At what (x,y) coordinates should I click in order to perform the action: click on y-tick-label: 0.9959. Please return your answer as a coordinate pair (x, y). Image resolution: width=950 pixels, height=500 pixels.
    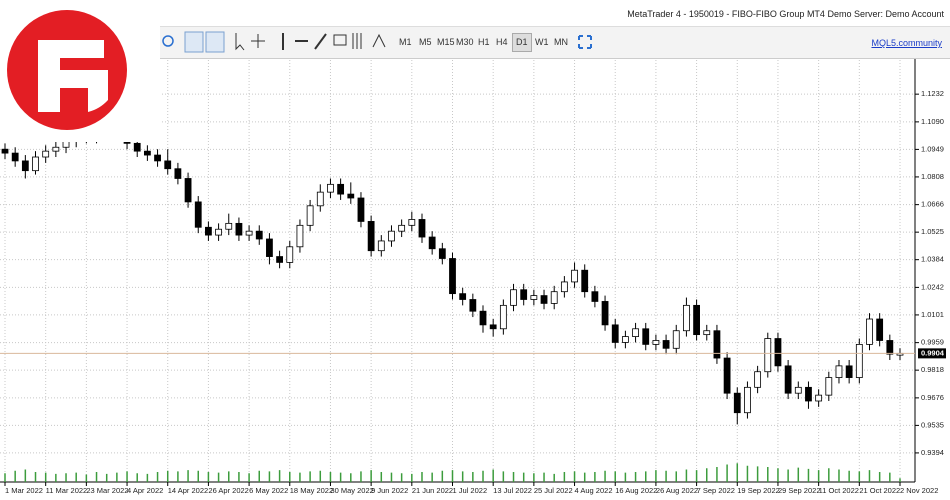
    Looking at the image, I should click on (932, 342).